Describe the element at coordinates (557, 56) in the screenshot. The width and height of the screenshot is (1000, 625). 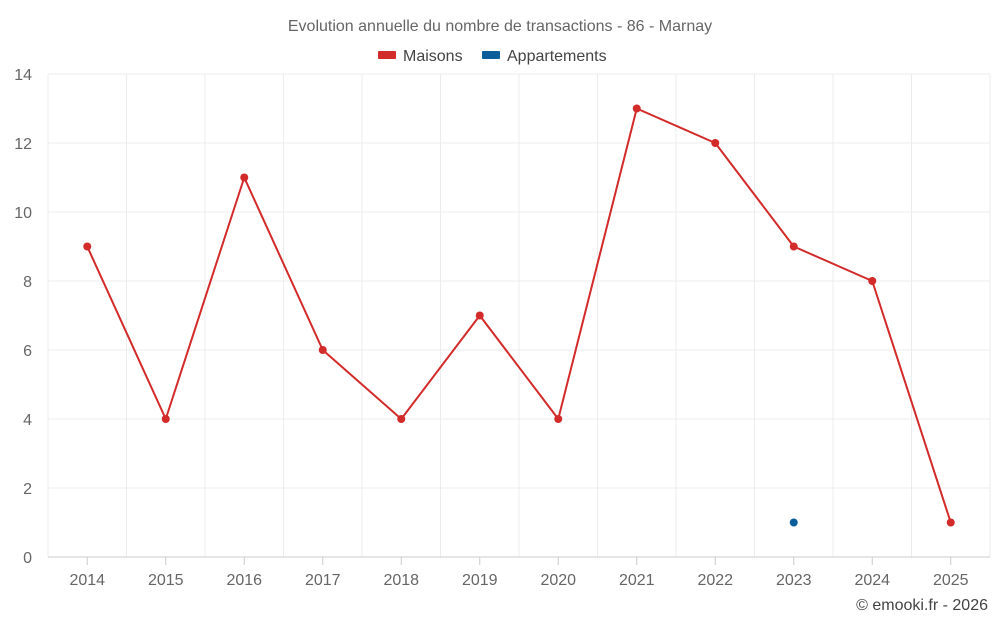
I see `legend-label-appartements: Appartements` at that location.